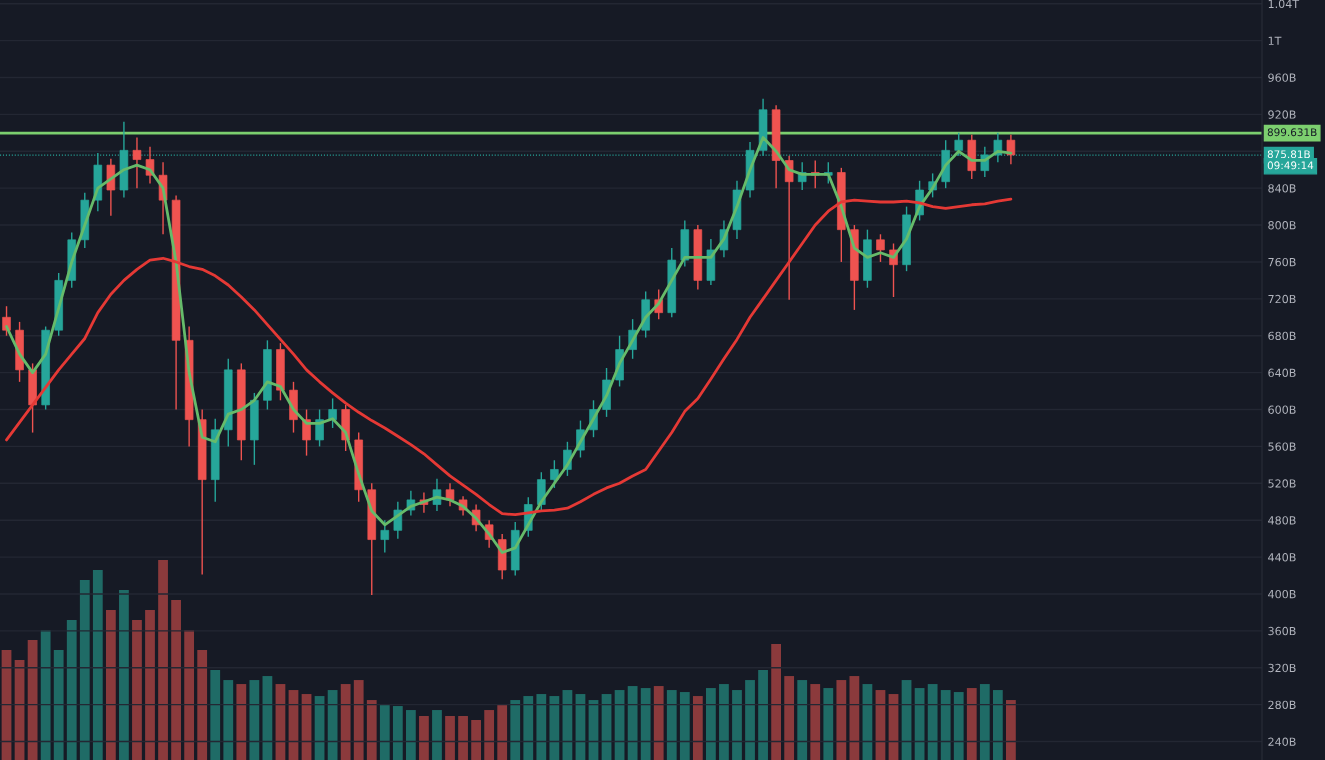  Describe the element at coordinates (1282, 483) in the screenshot. I see `y-tick-label: 520B` at that location.